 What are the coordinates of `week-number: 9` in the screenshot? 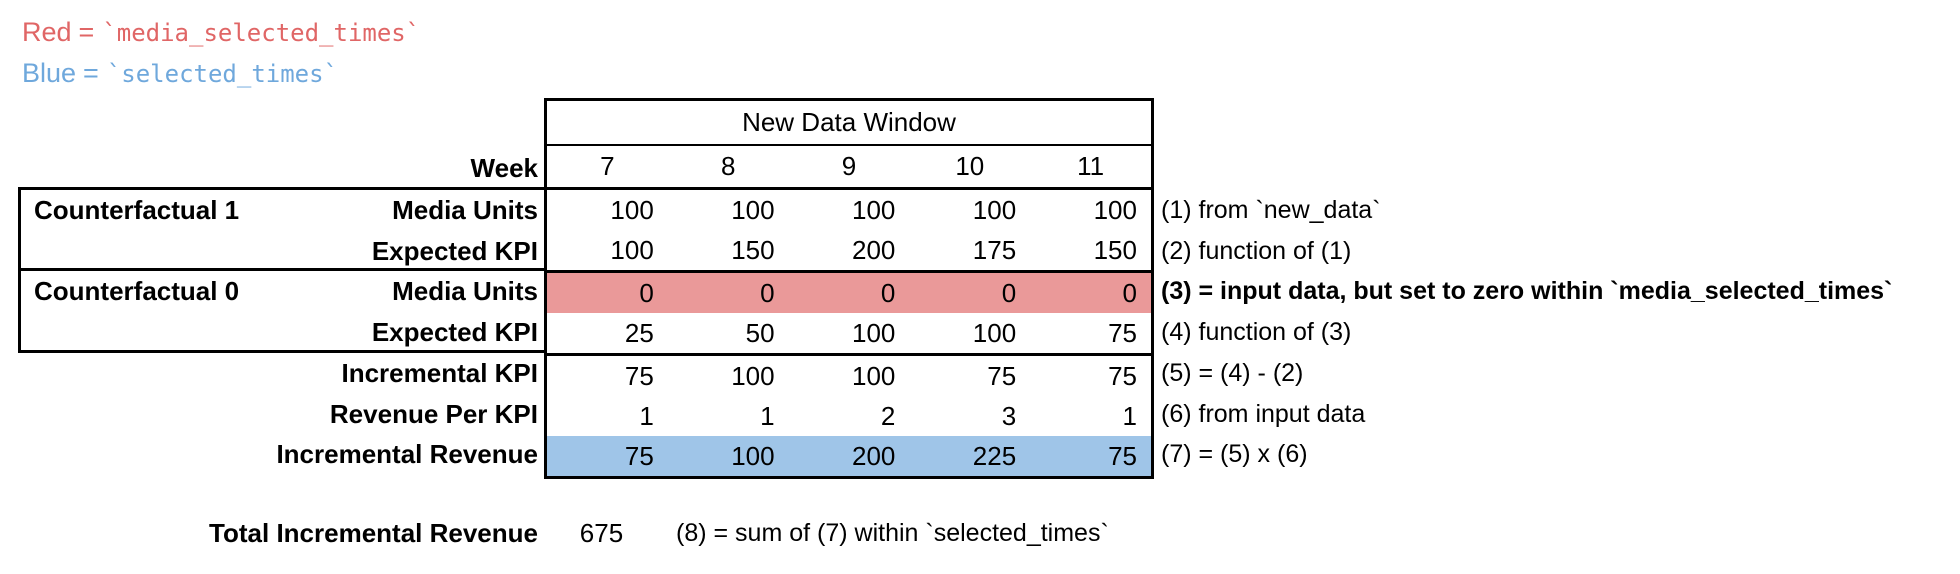 It's located at (849, 166).